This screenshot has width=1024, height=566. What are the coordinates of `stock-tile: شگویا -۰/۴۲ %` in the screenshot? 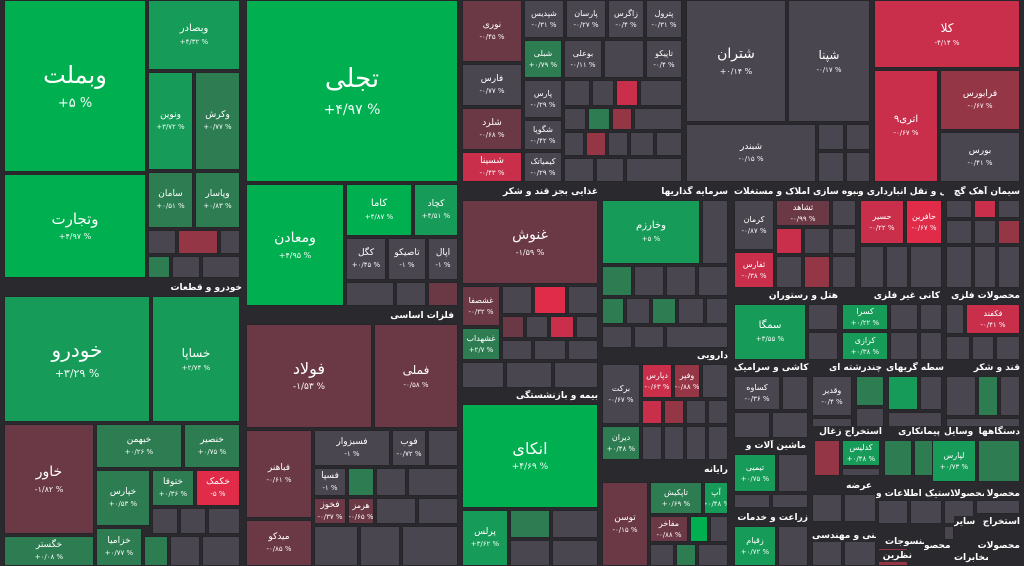 It's located at (543, 135).